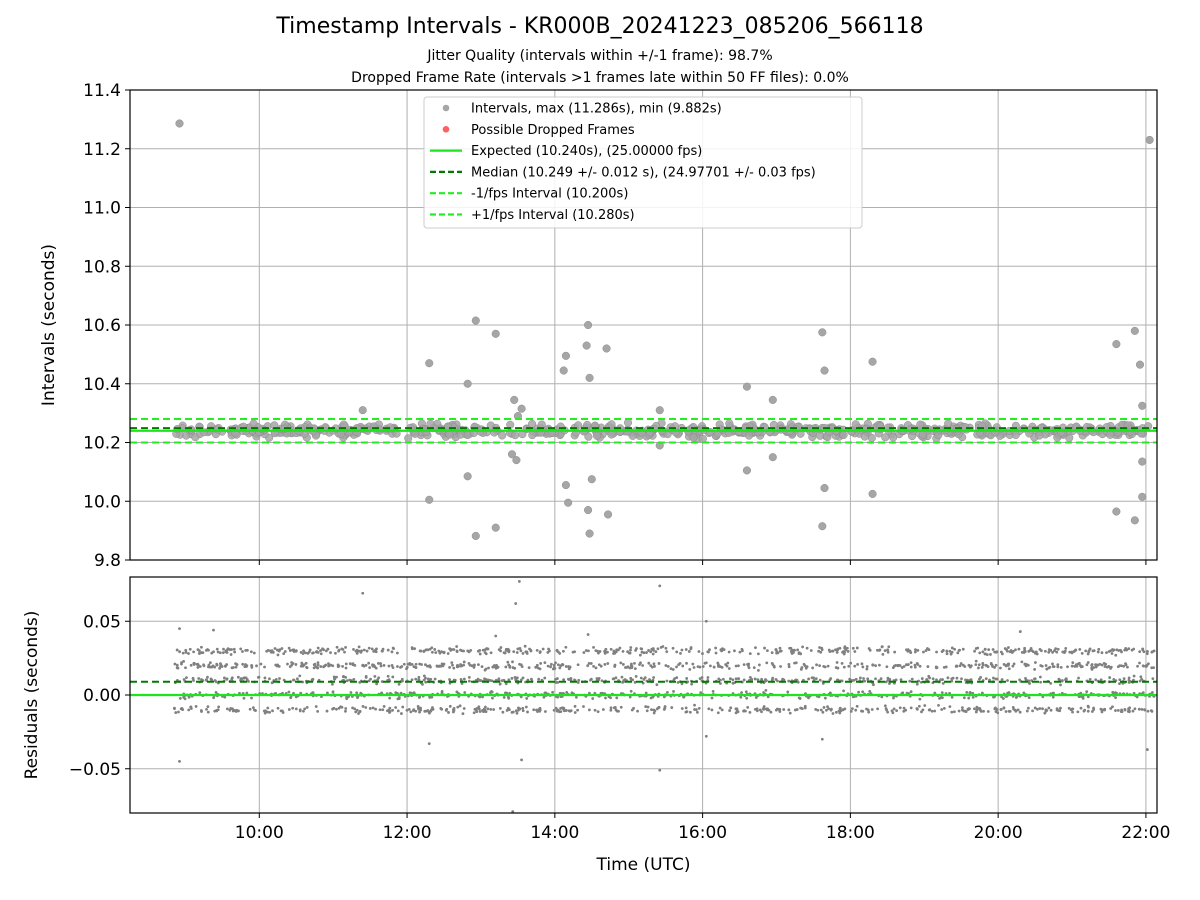 The image size is (1200, 900). Describe the element at coordinates (664, 680) in the screenshot. I see `interval-points` at that location.